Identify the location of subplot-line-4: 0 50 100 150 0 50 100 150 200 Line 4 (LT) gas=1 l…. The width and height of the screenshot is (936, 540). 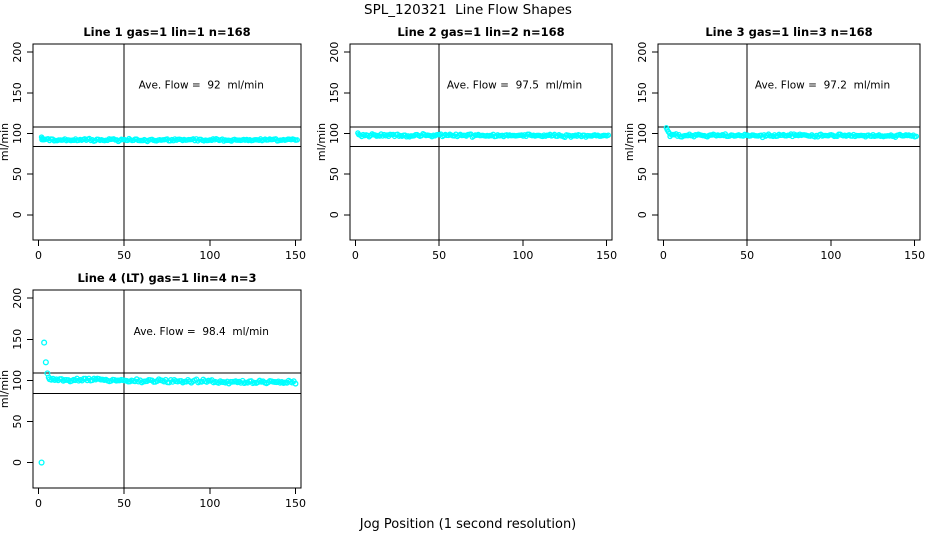
(153, 390).